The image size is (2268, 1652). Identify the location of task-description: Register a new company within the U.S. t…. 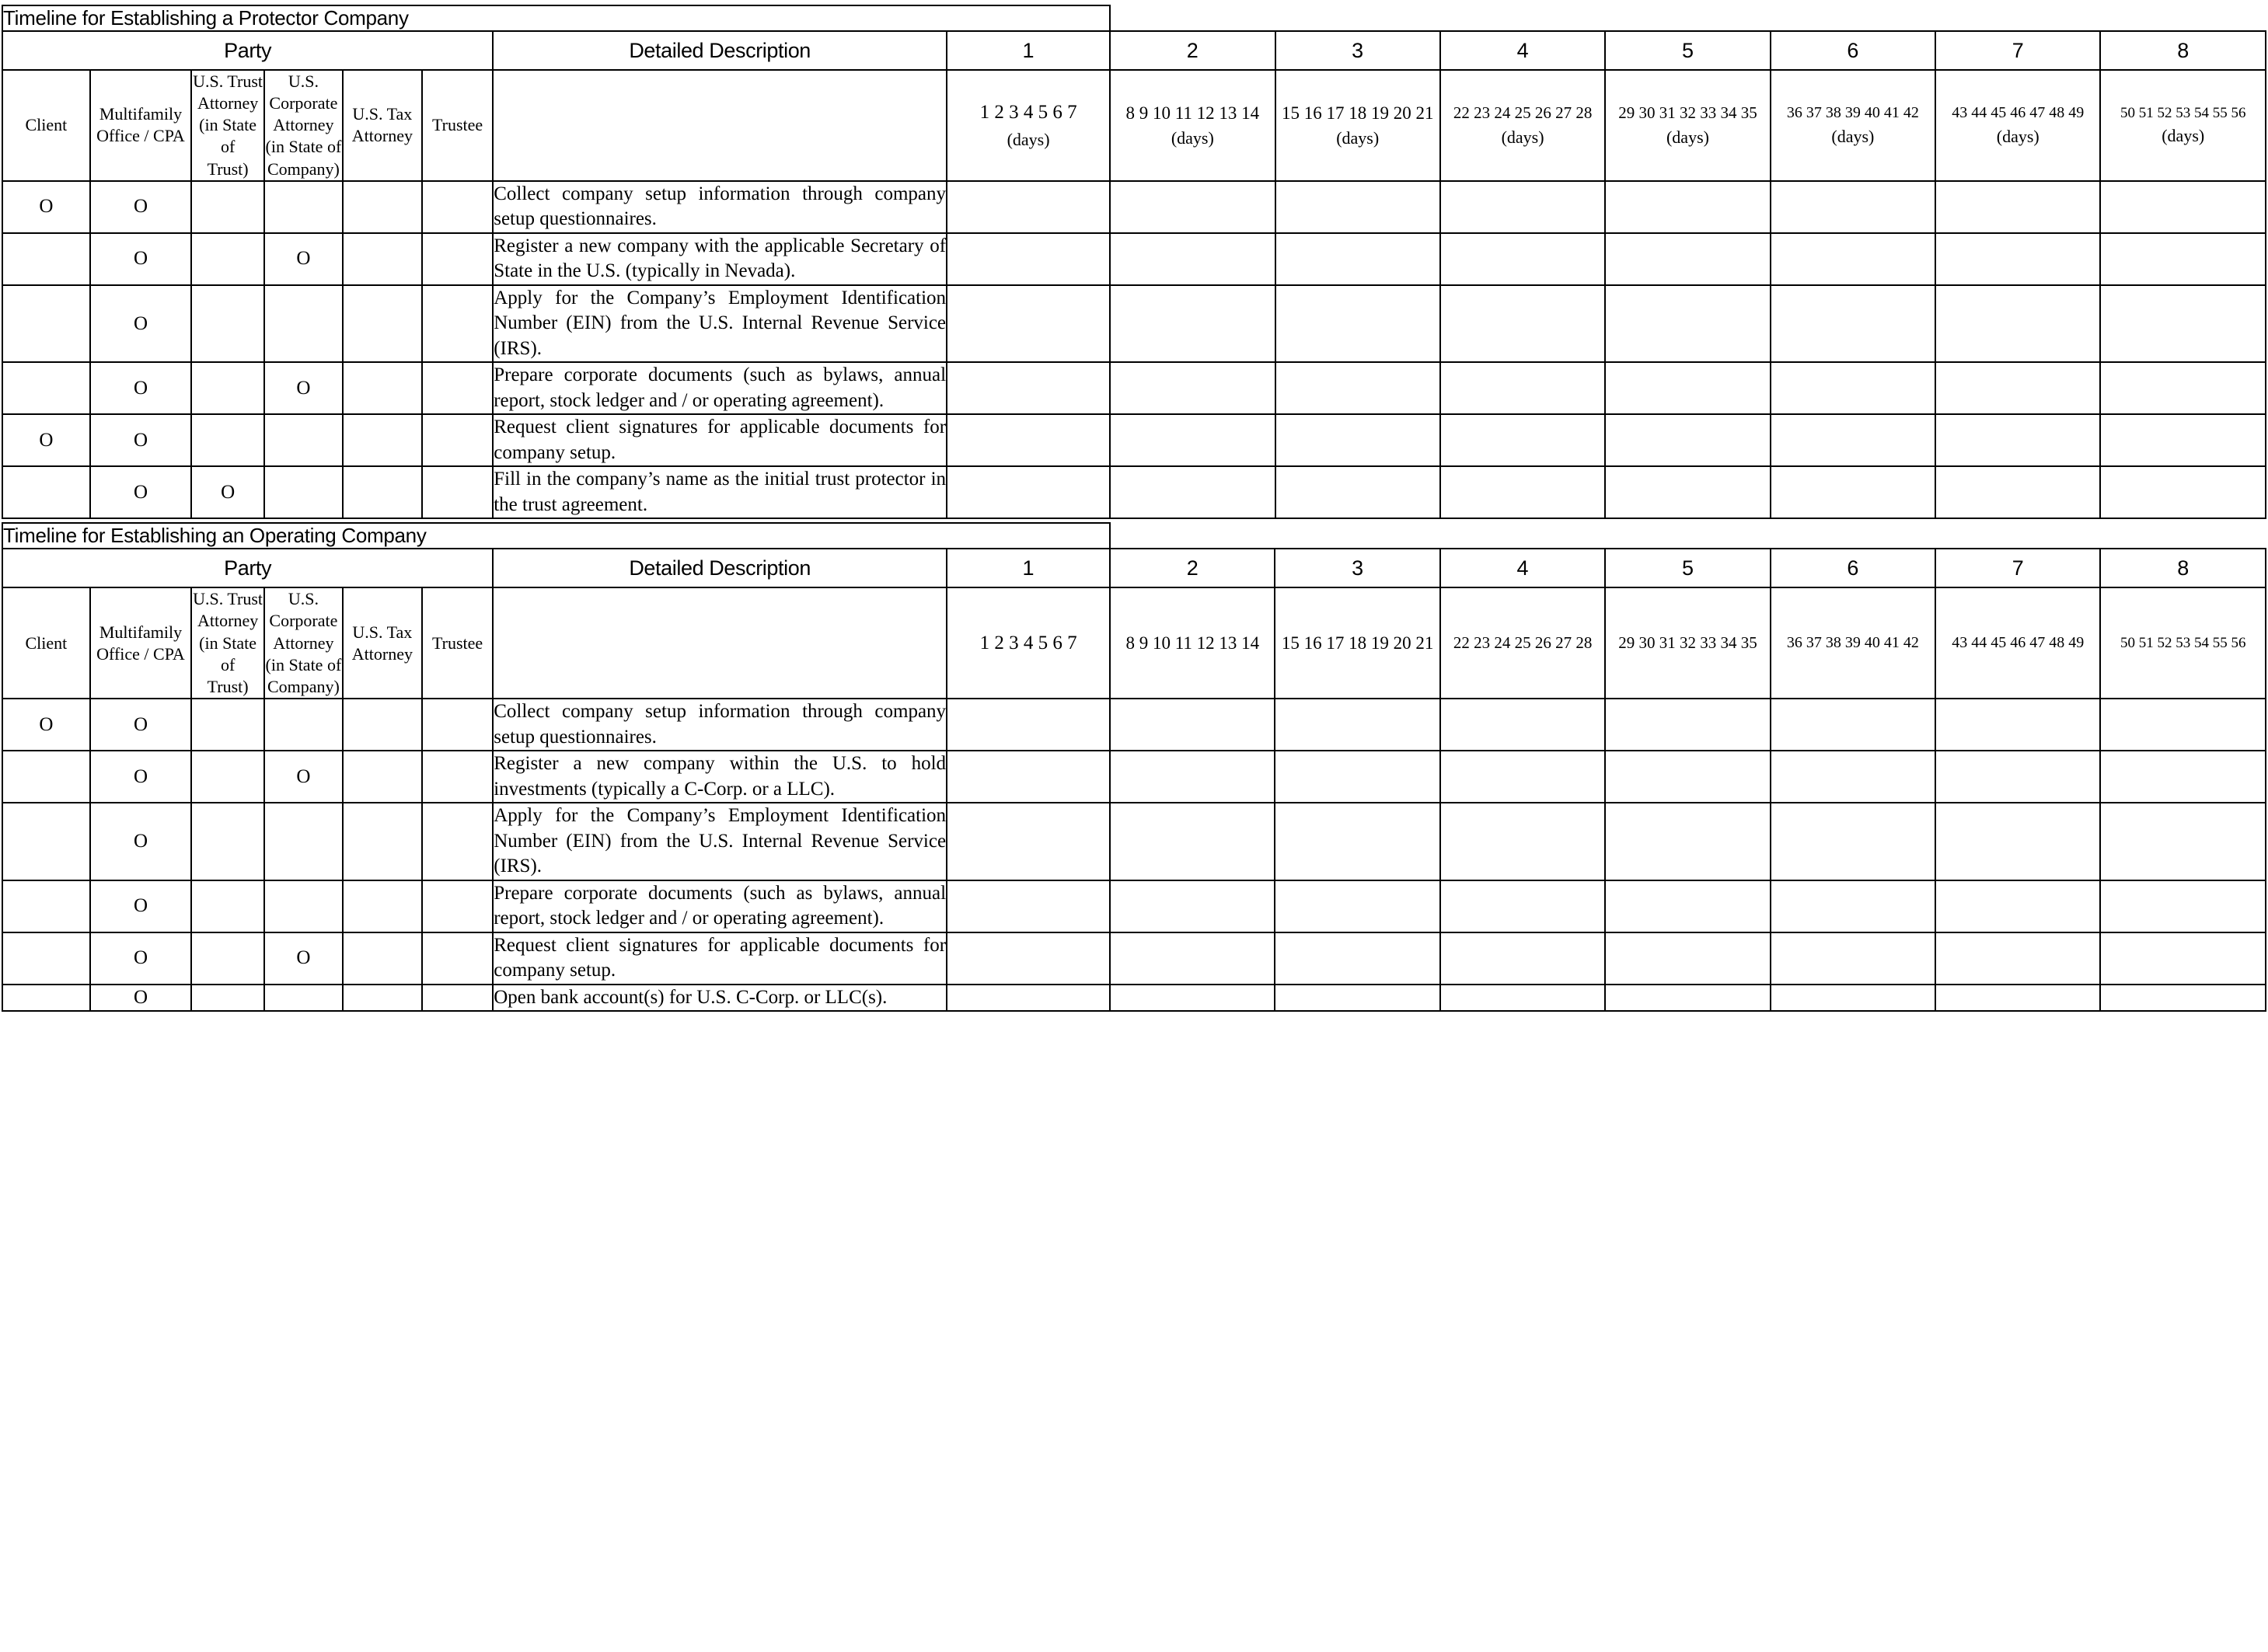
(720, 777).